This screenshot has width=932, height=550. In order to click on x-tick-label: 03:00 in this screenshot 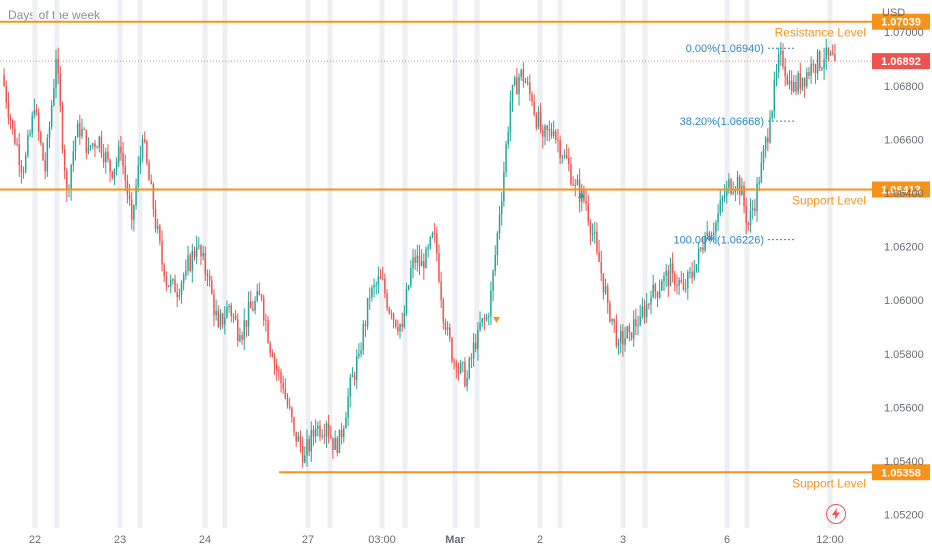, I will do `click(382, 540)`.